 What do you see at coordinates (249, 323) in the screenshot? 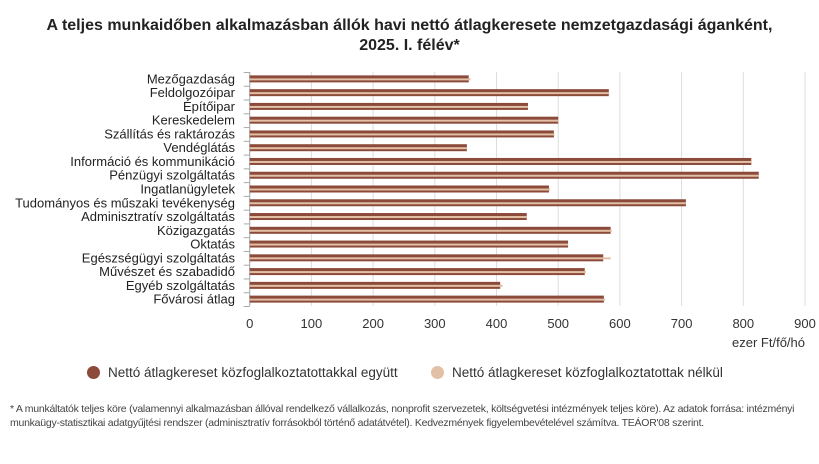
I see `x-tick-label: 0` at bounding box center [249, 323].